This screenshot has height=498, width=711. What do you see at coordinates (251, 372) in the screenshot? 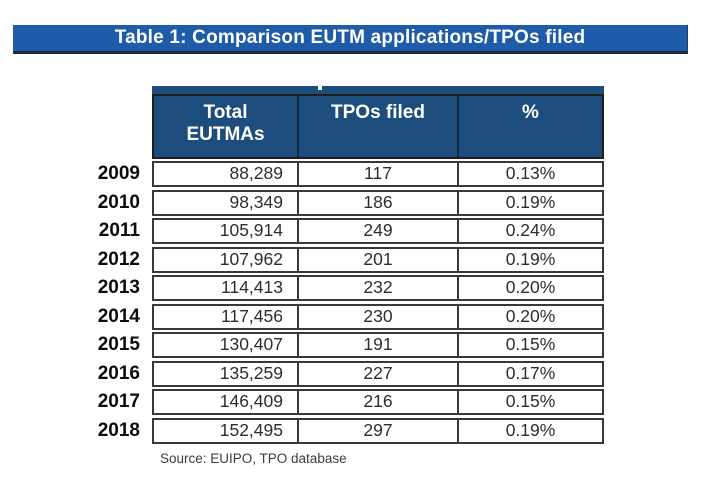
I see `cell-total-eutmas: 135,259` at bounding box center [251, 372].